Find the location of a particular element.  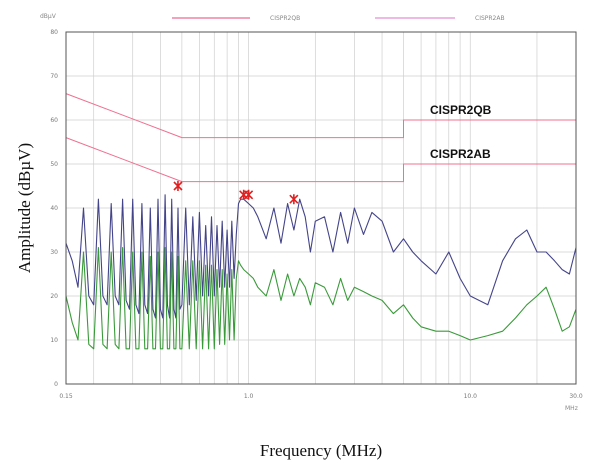

y-tick-label: 70 is located at coordinates (54, 76).